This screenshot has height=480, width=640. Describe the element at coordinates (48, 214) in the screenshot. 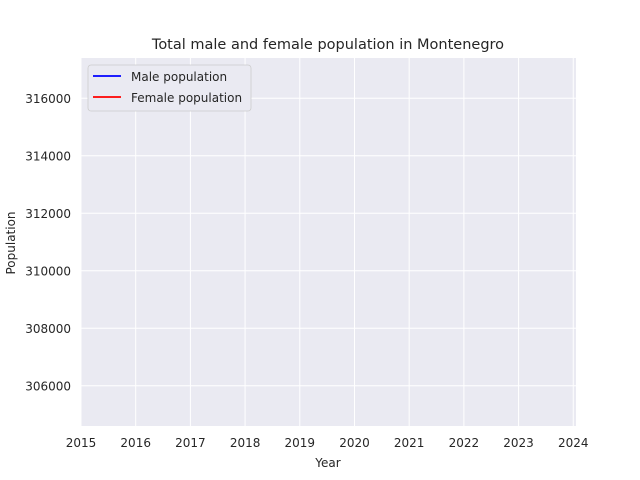

I see `y-tick-label: 312000` at that location.